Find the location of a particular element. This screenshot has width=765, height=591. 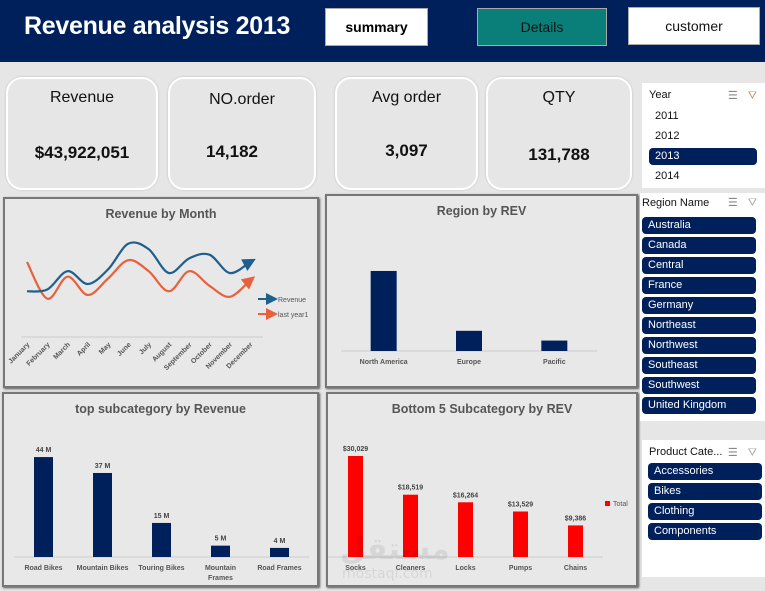

x-tick-label: July is located at coordinates (145, 348).